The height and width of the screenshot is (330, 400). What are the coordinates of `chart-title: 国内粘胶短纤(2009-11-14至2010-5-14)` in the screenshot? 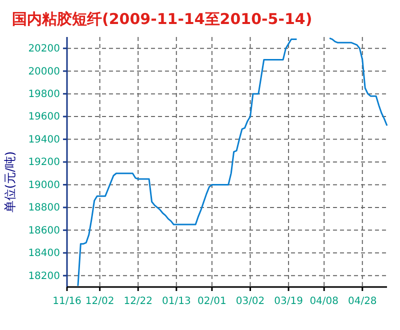 It's located at (162, 19).